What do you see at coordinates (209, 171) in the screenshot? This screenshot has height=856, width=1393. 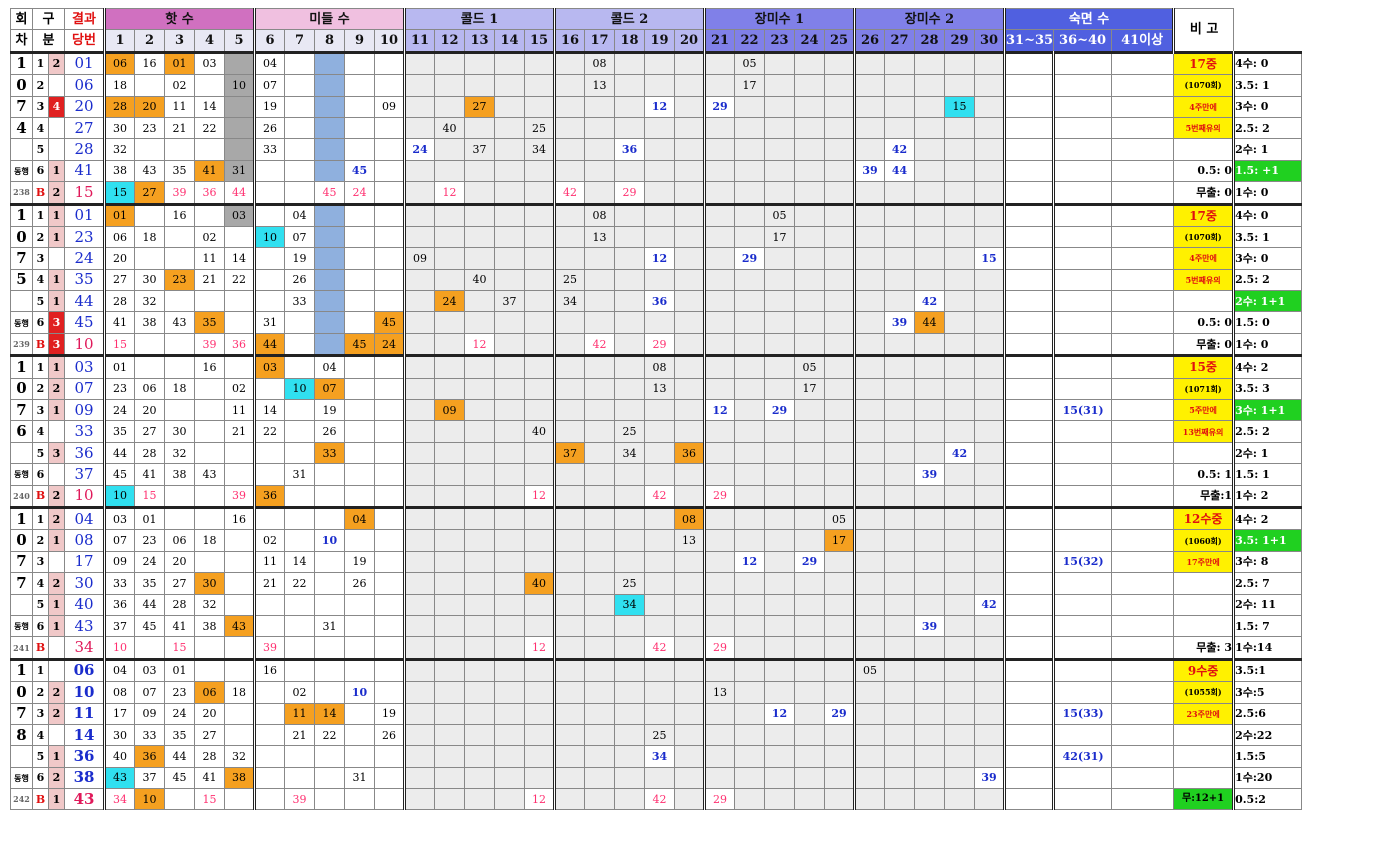 I see `number-cell: 41` at bounding box center [209, 171].